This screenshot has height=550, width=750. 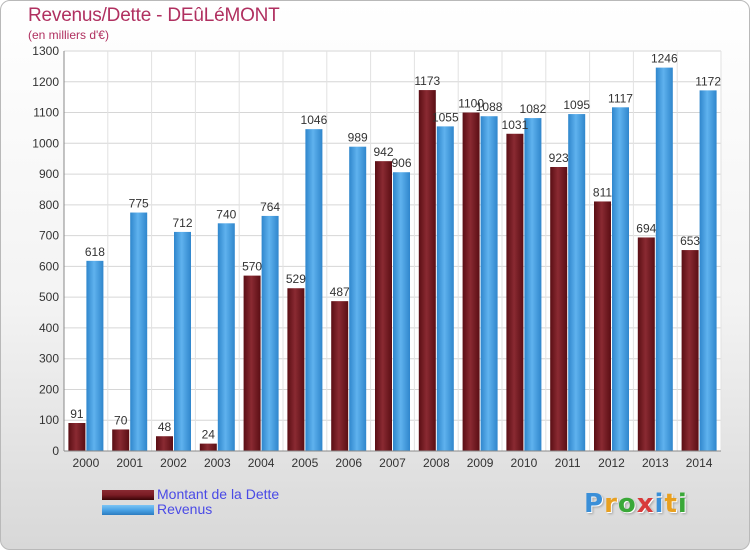 What do you see at coordinates (427, 81) in the screenshot?
I see `data-label-debt: 1173` at bounding box center [427, 81].